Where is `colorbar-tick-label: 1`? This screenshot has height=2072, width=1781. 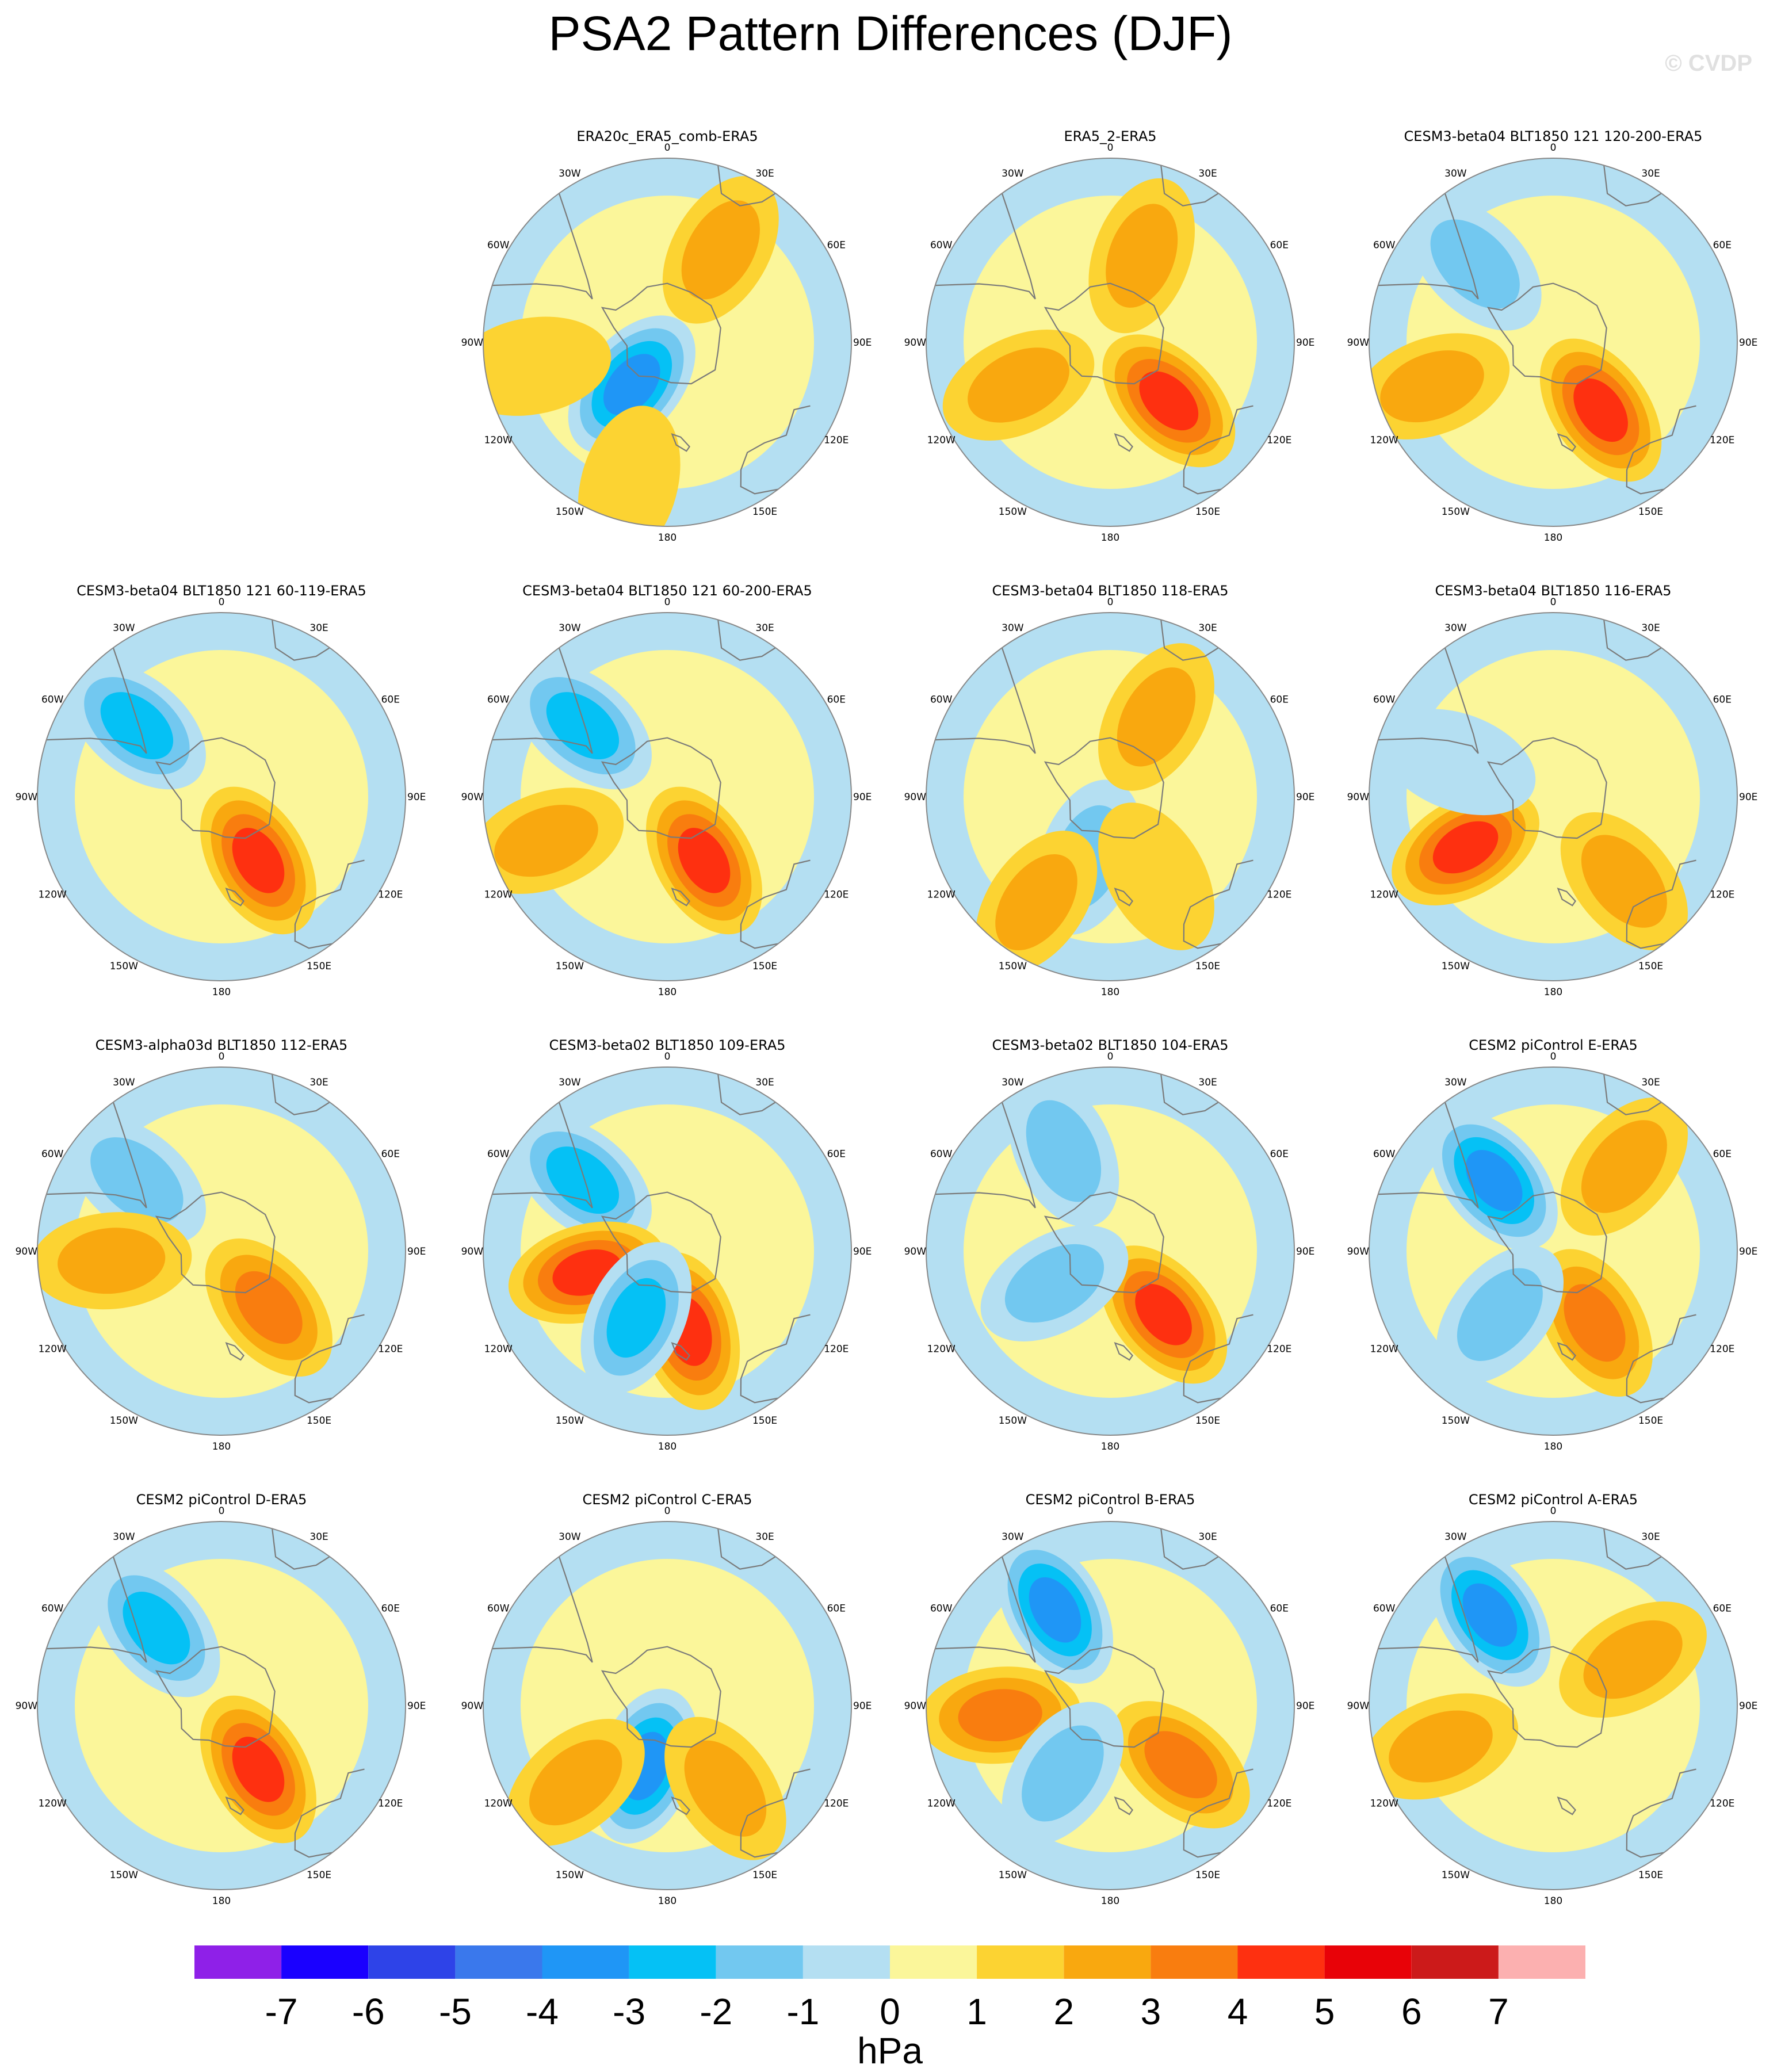 colorbar-tick-label: 1 is located at coordinates (976, 2012).